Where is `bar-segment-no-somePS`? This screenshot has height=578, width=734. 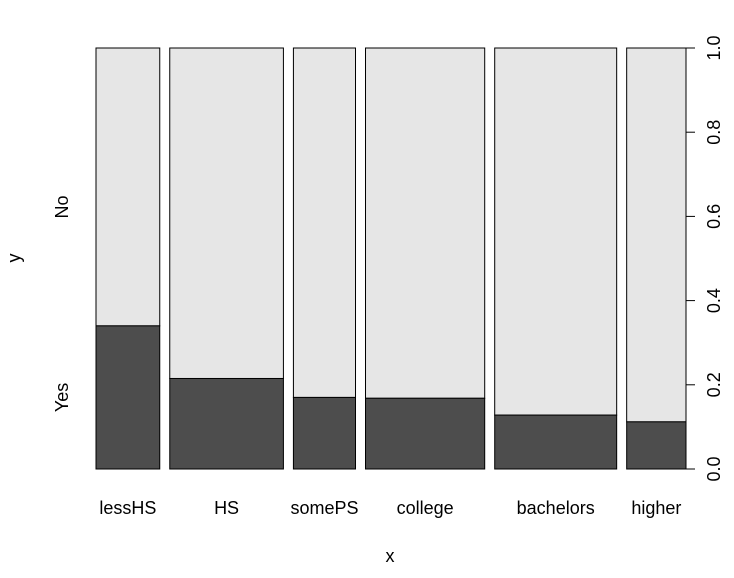
bar-segment-no-somePS is located at coordinates (324, 222).